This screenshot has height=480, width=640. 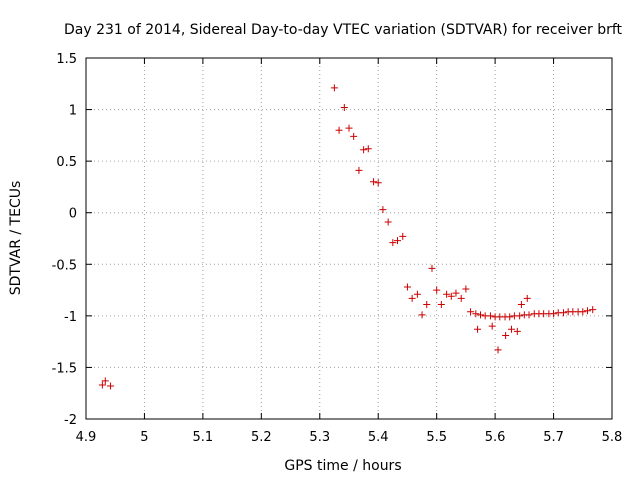 I want to click on y-tick-label: -2, so click(x=70, y=420).